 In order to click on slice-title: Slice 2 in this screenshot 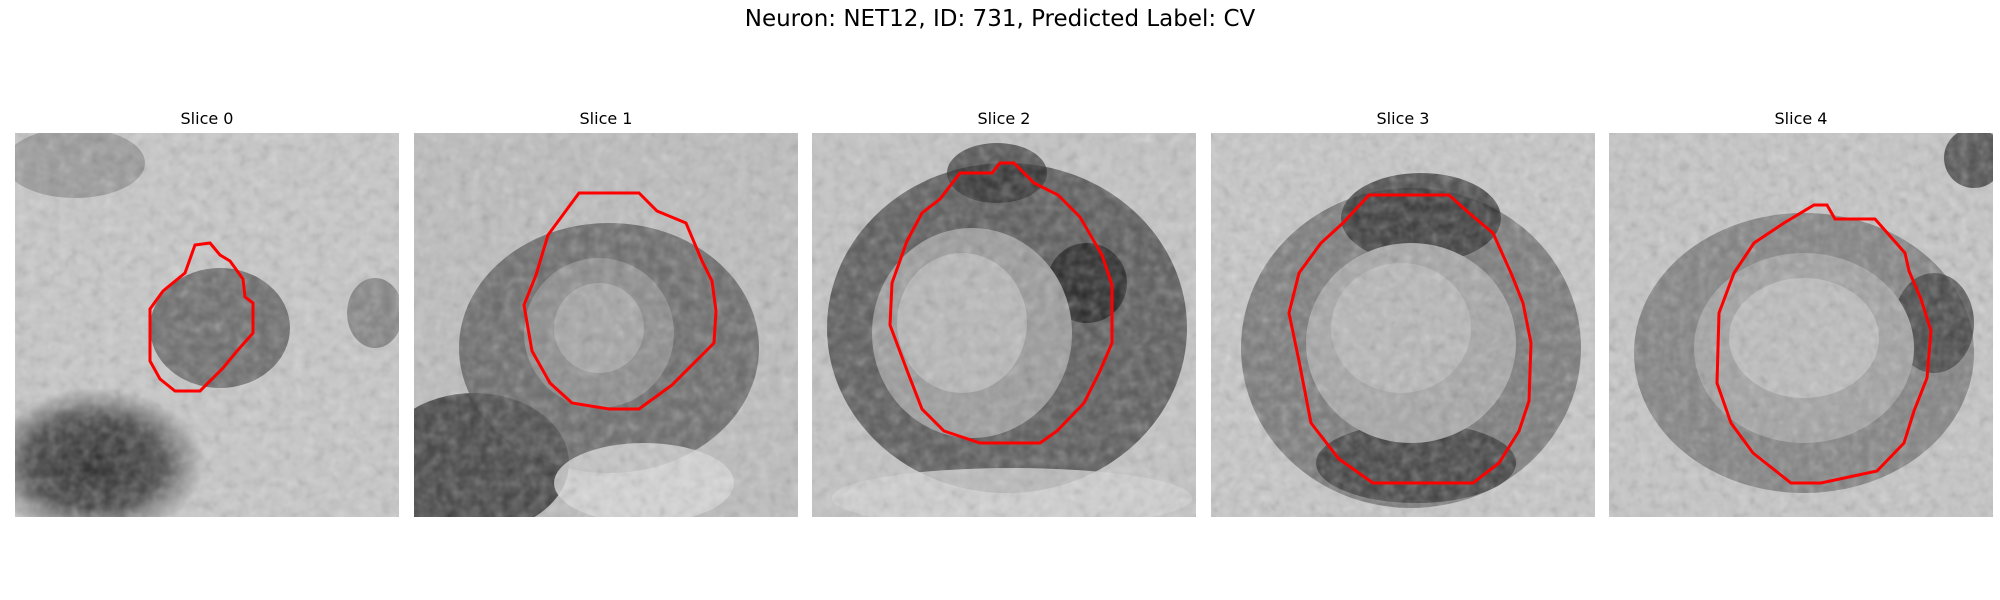, I will do `click(1004, 118)`.